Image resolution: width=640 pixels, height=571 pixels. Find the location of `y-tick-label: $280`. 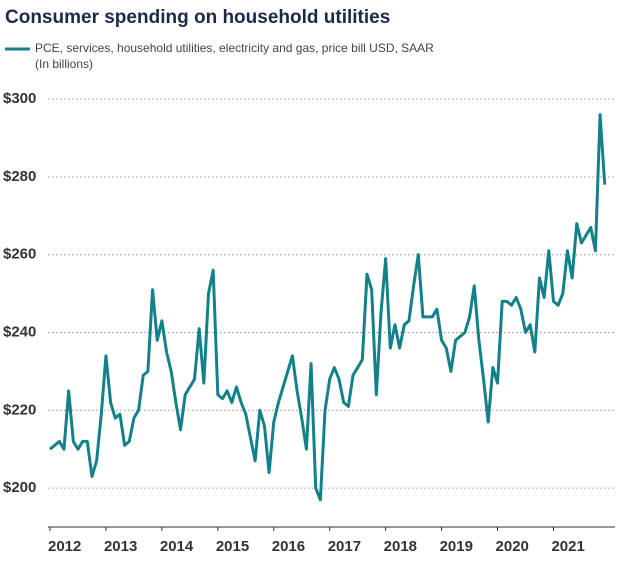

y-tick-label: $280 is located at coordinates (19, 176).